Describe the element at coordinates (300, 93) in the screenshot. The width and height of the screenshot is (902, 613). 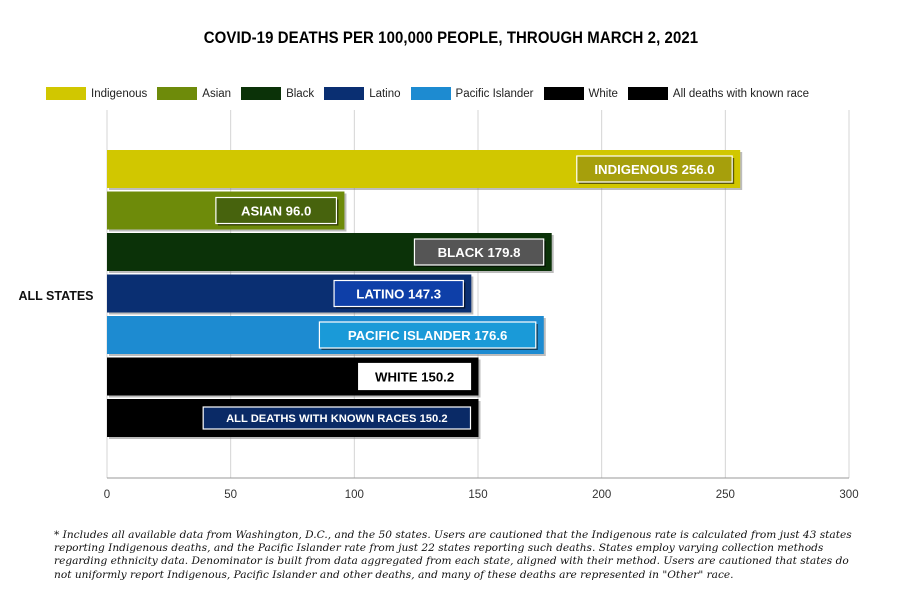
I see `legend-label: Black` at that location.